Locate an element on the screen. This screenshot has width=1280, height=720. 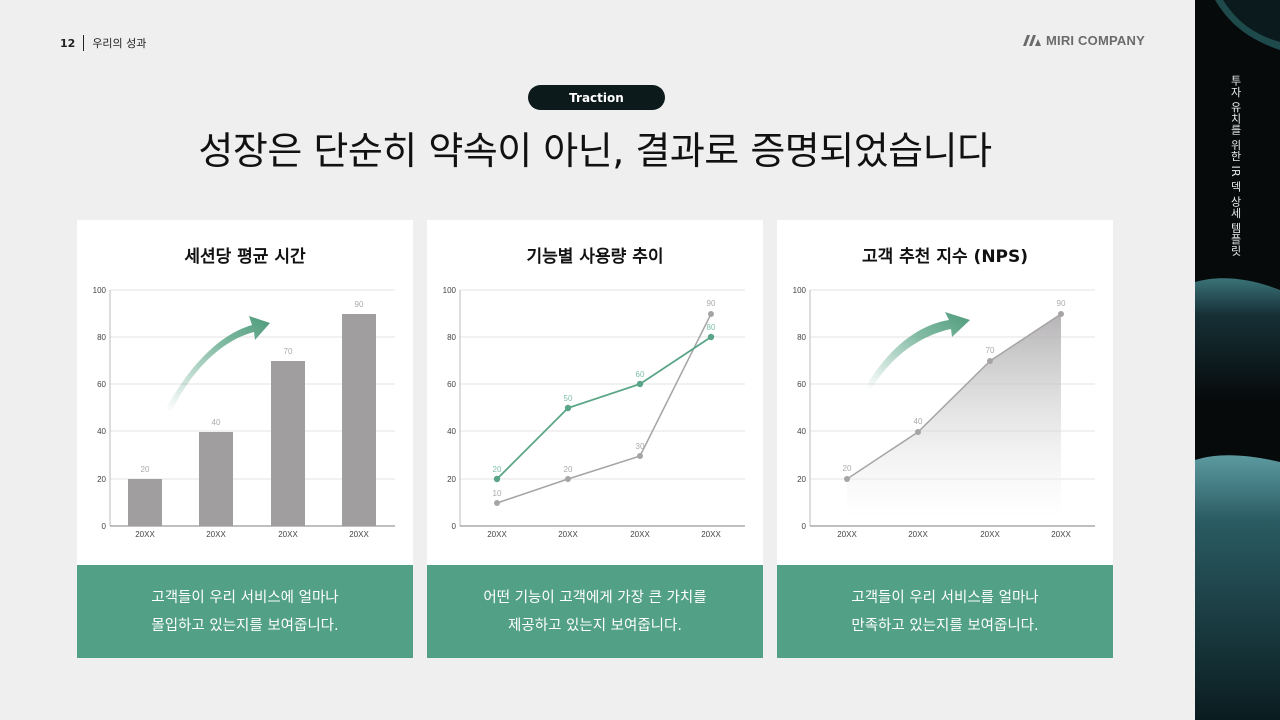
bars is located at coordinates (252, 420).